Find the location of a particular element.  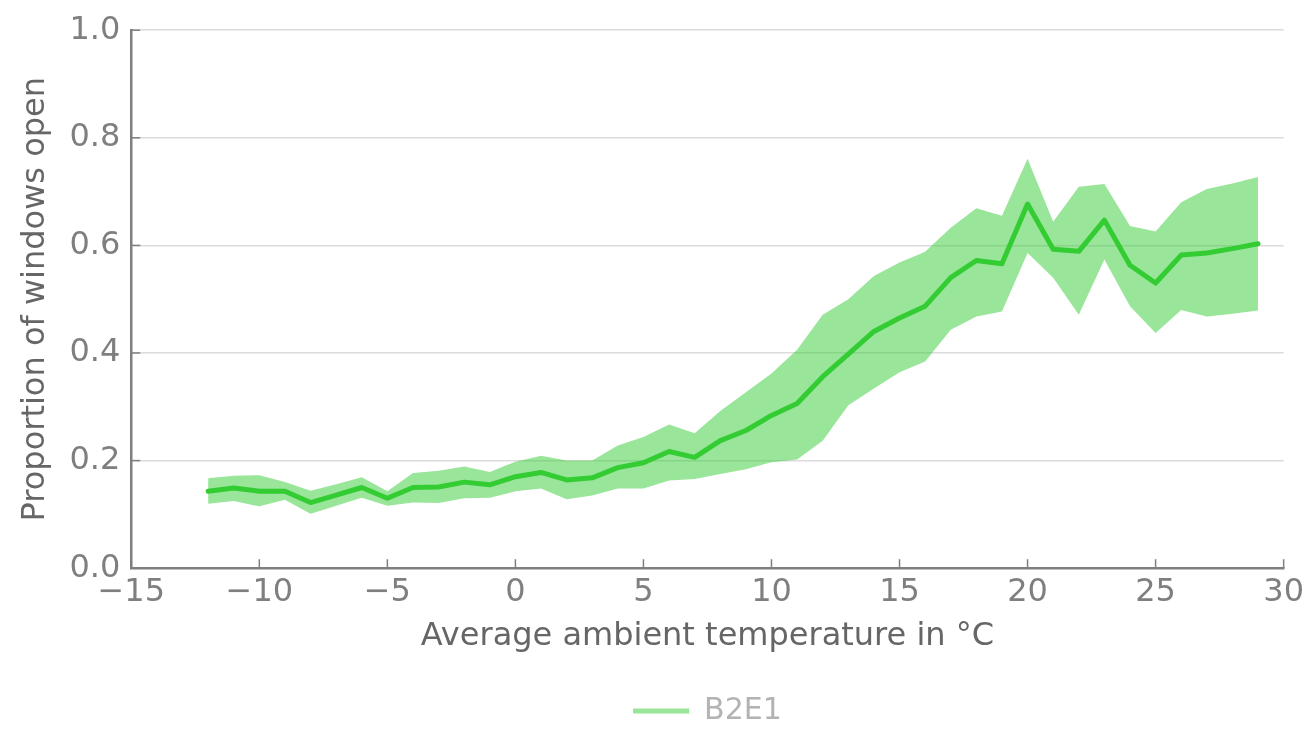

y-tick-label: 1.0 is located at coordinates (95, 27).